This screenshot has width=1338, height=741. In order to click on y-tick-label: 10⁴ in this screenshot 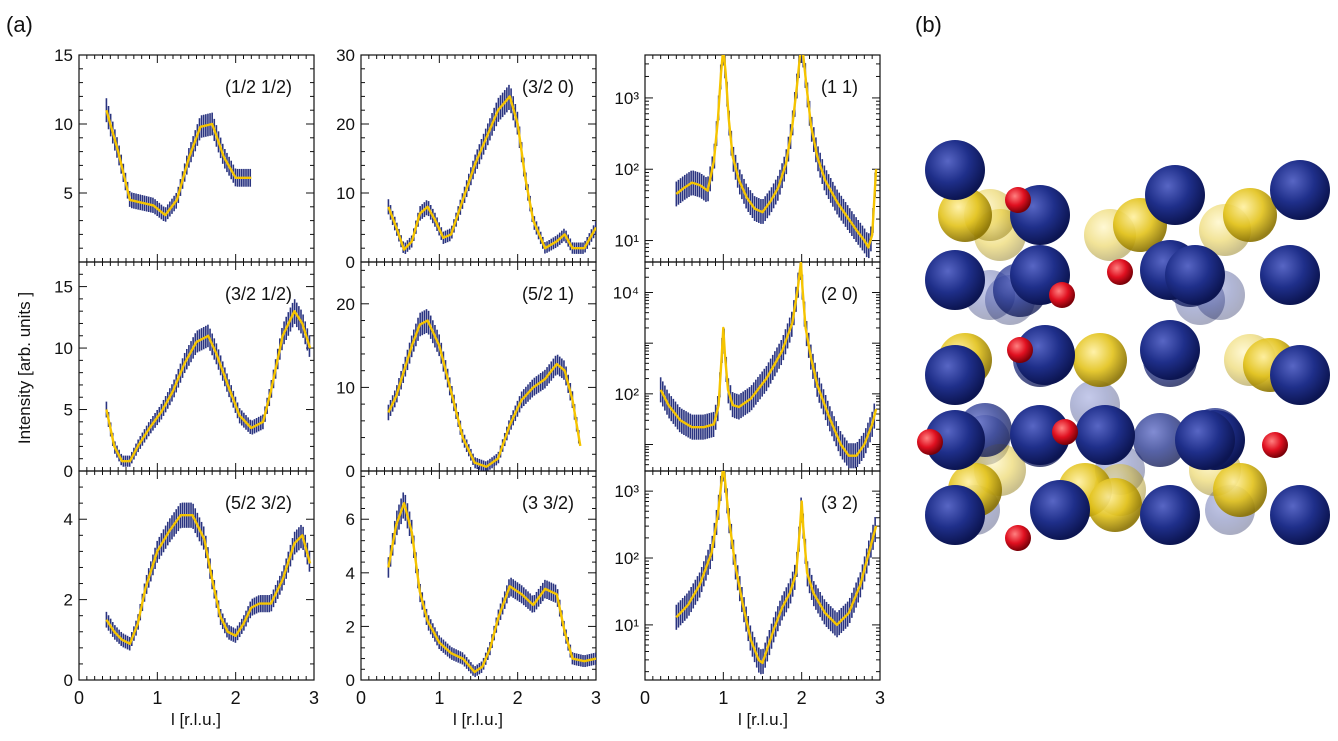, I will do `click(626, 293)`.